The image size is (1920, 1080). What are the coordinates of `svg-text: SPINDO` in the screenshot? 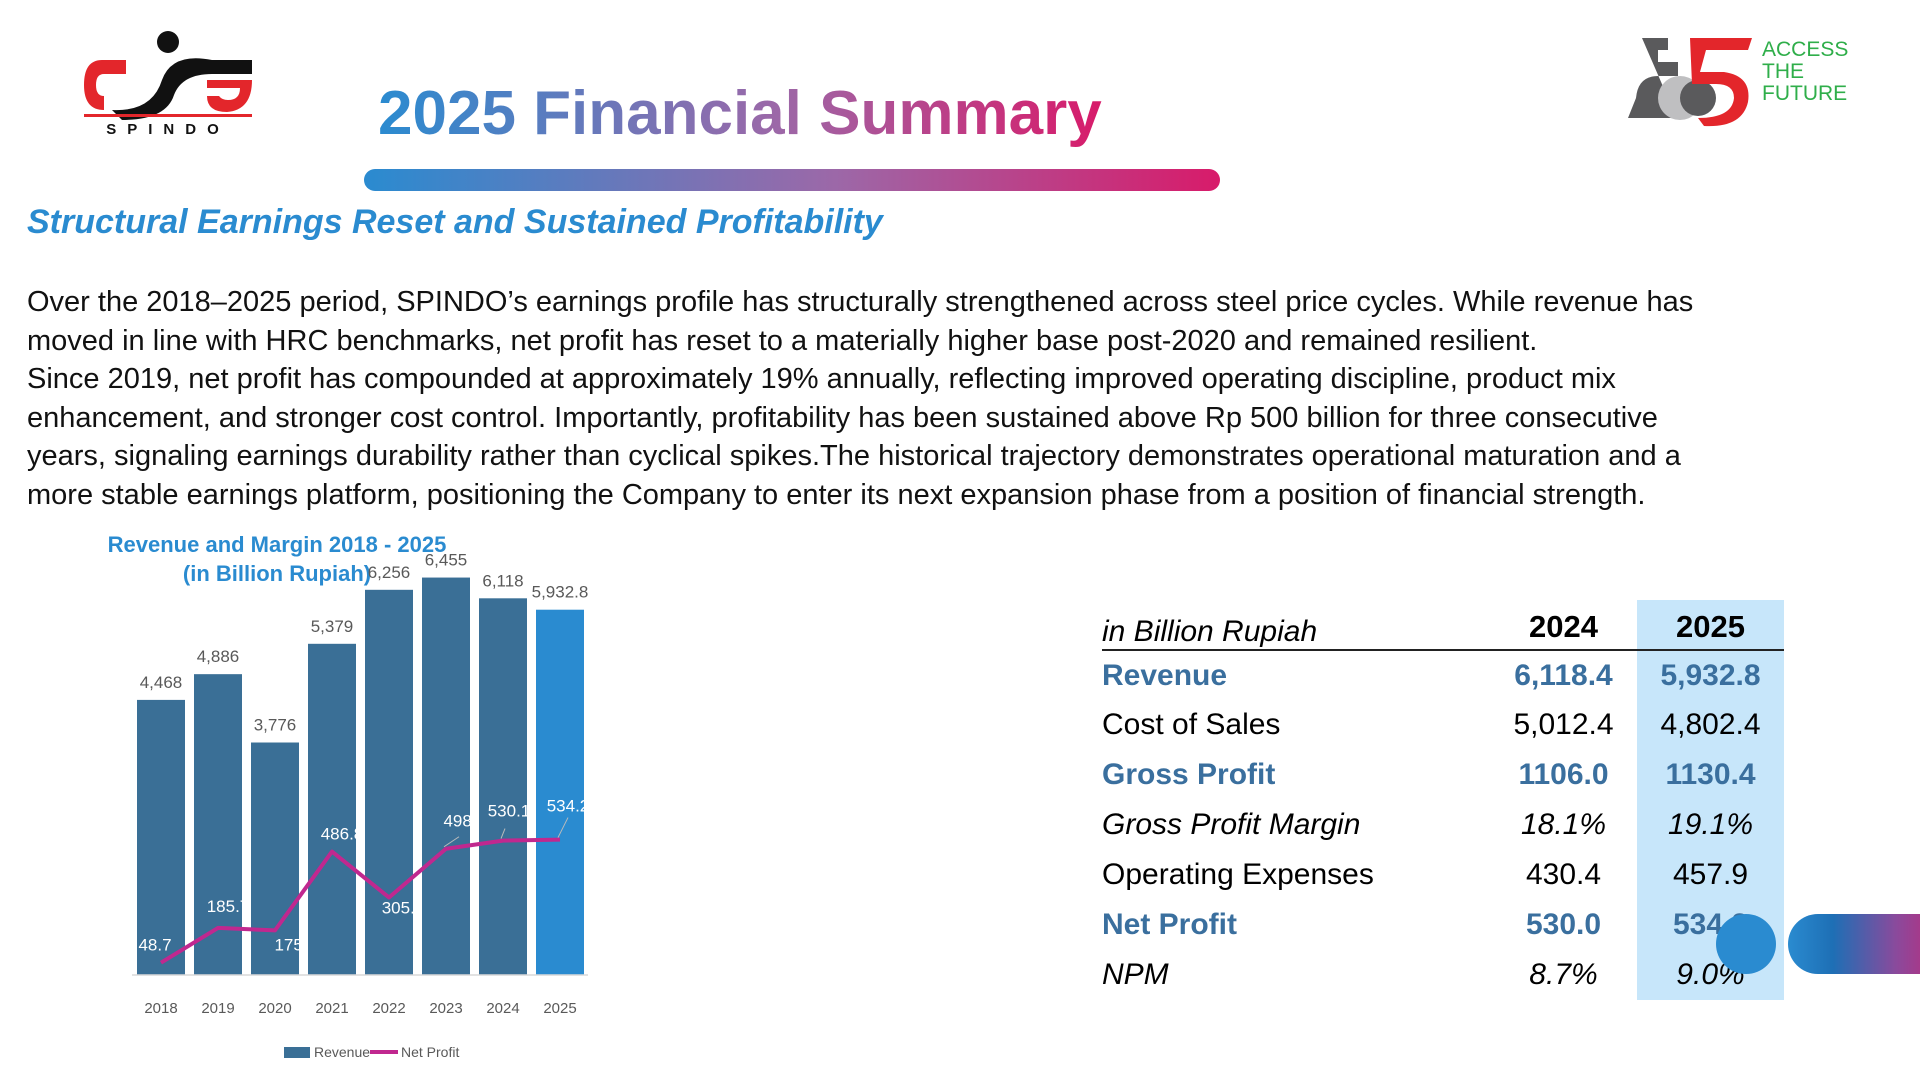 It's located at (168, 129).